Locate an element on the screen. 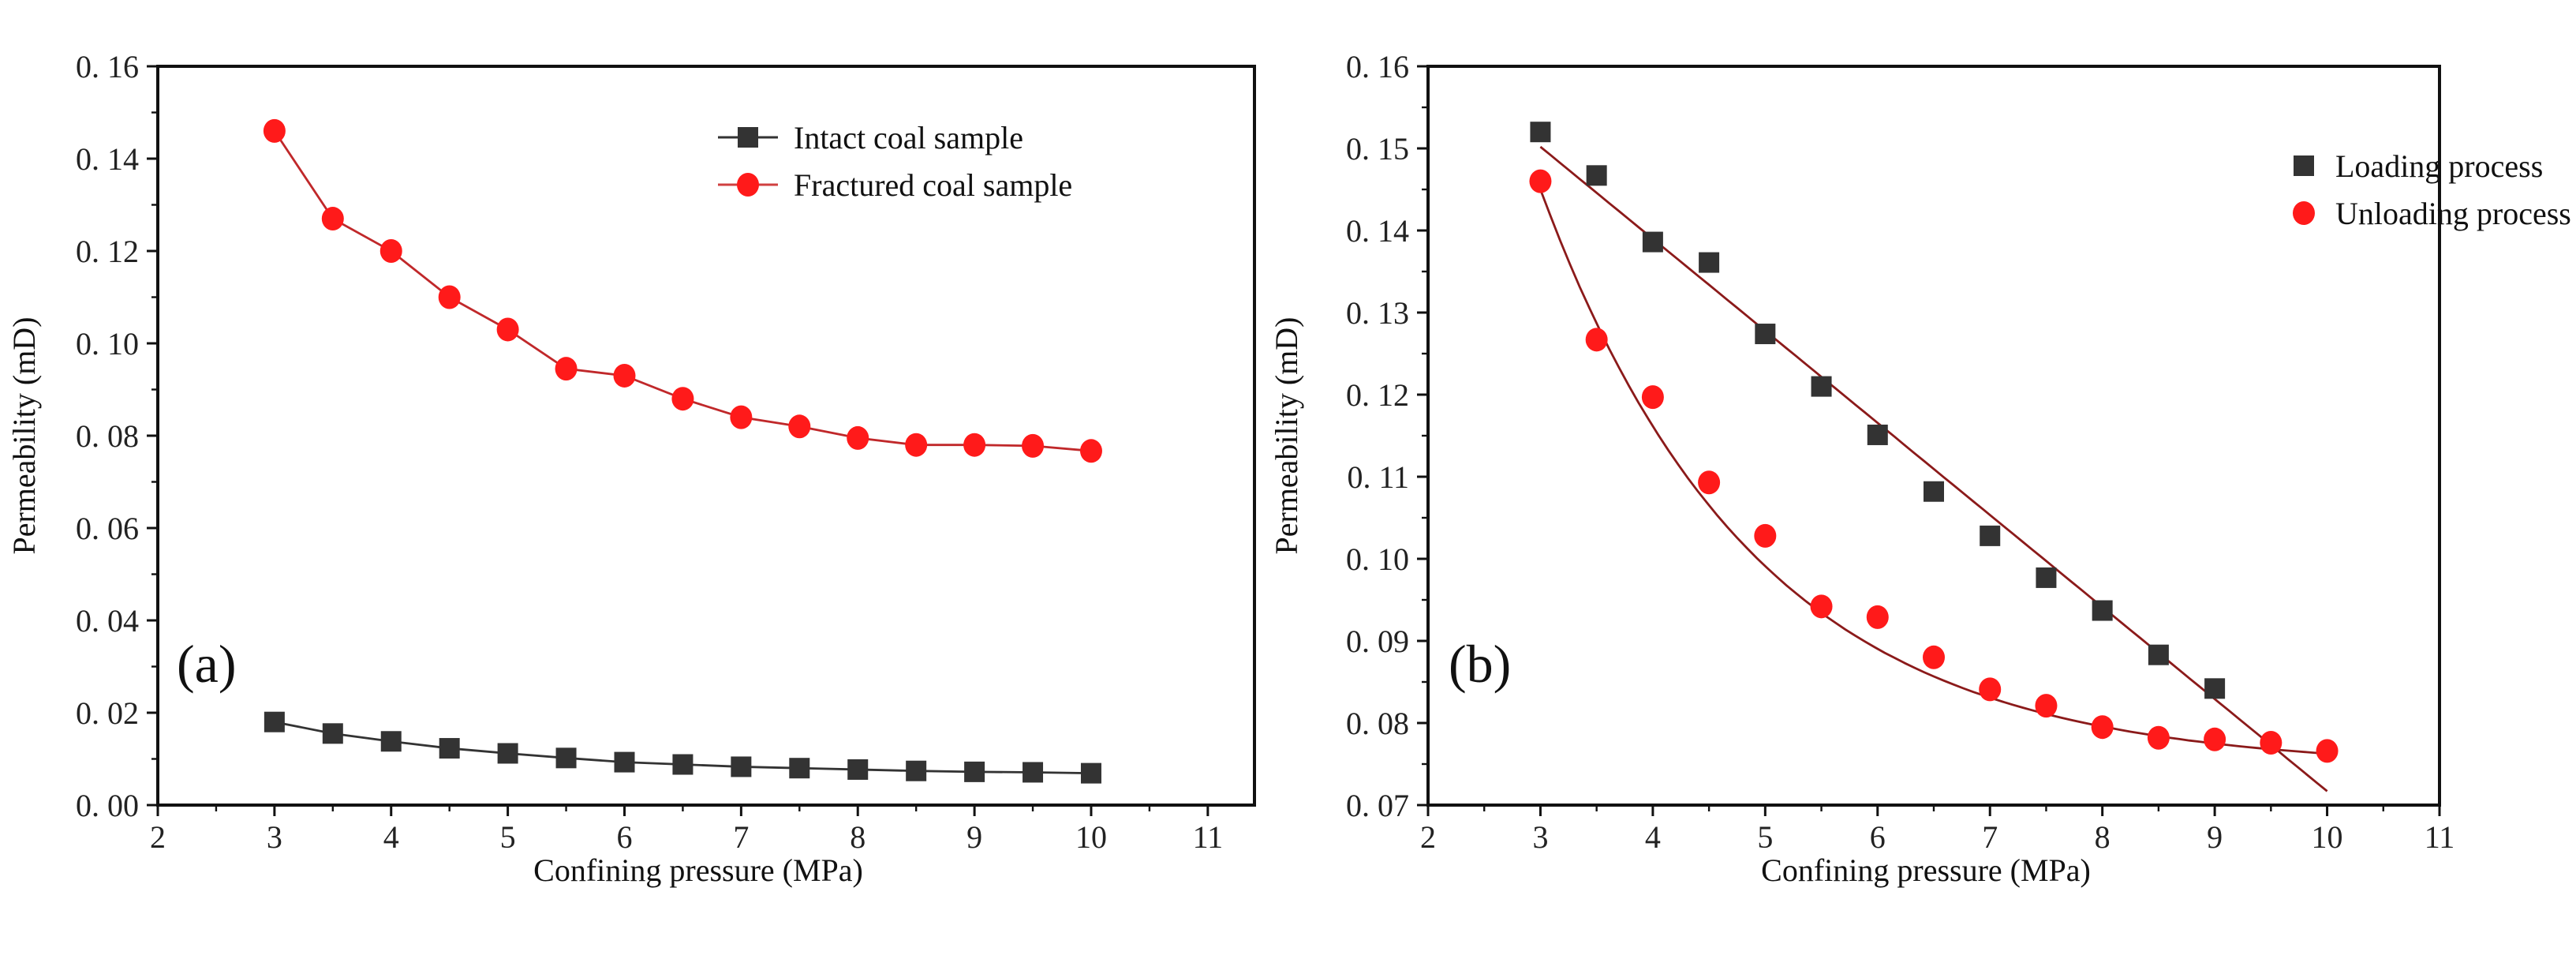  panel-label: (a) is located at coordinates (206, 664).